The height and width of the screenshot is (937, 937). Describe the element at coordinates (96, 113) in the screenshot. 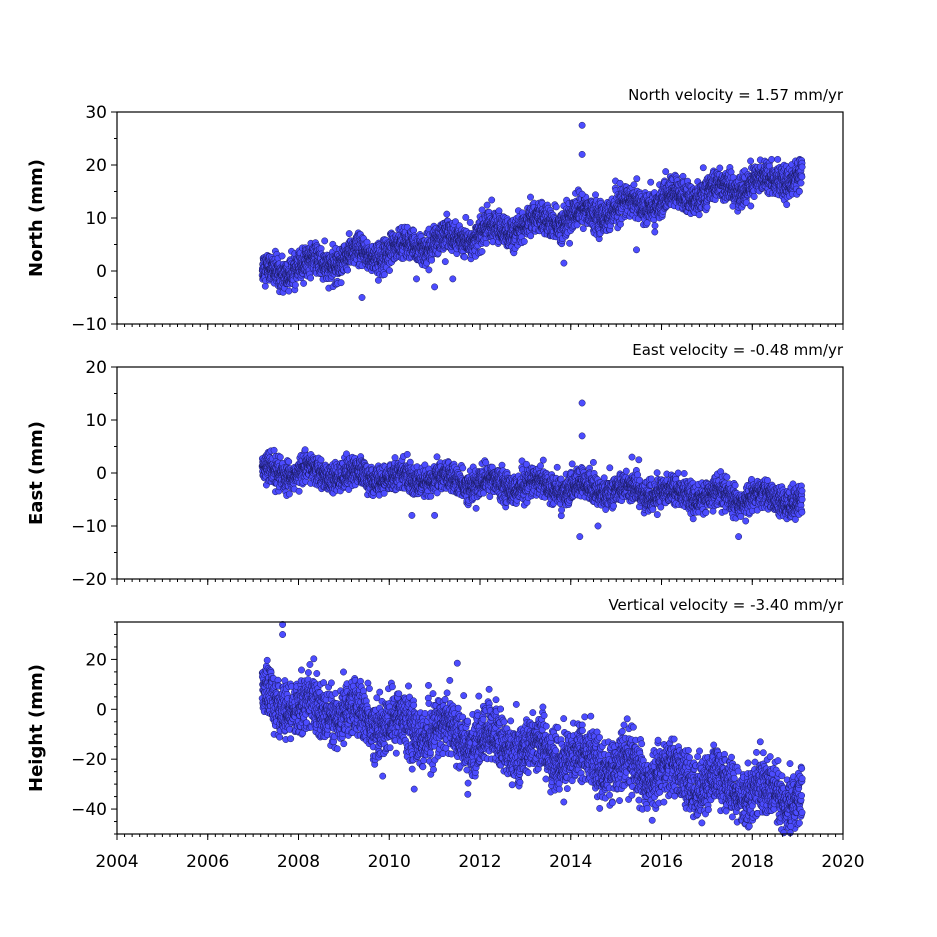

I see `y-tick-label: 30` at that location.